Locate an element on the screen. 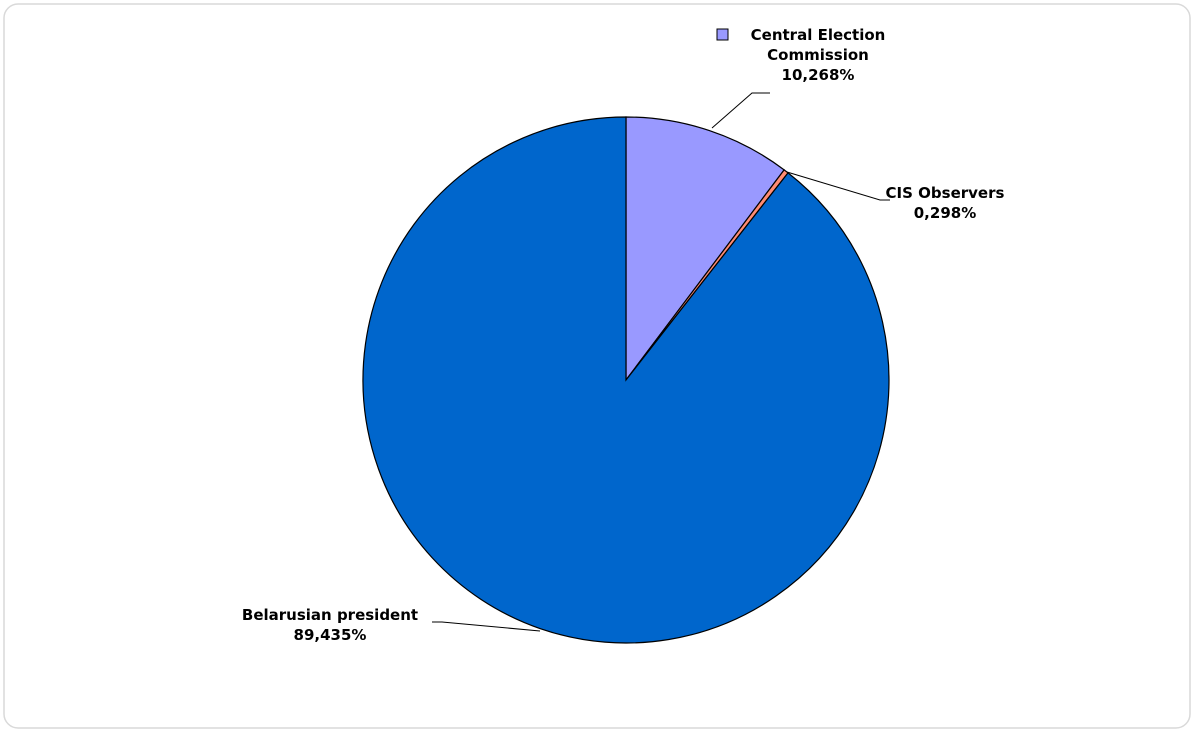 This screenshot has height=734, width=1196. value-label: 10,268% is located at coordinates (818, 75).